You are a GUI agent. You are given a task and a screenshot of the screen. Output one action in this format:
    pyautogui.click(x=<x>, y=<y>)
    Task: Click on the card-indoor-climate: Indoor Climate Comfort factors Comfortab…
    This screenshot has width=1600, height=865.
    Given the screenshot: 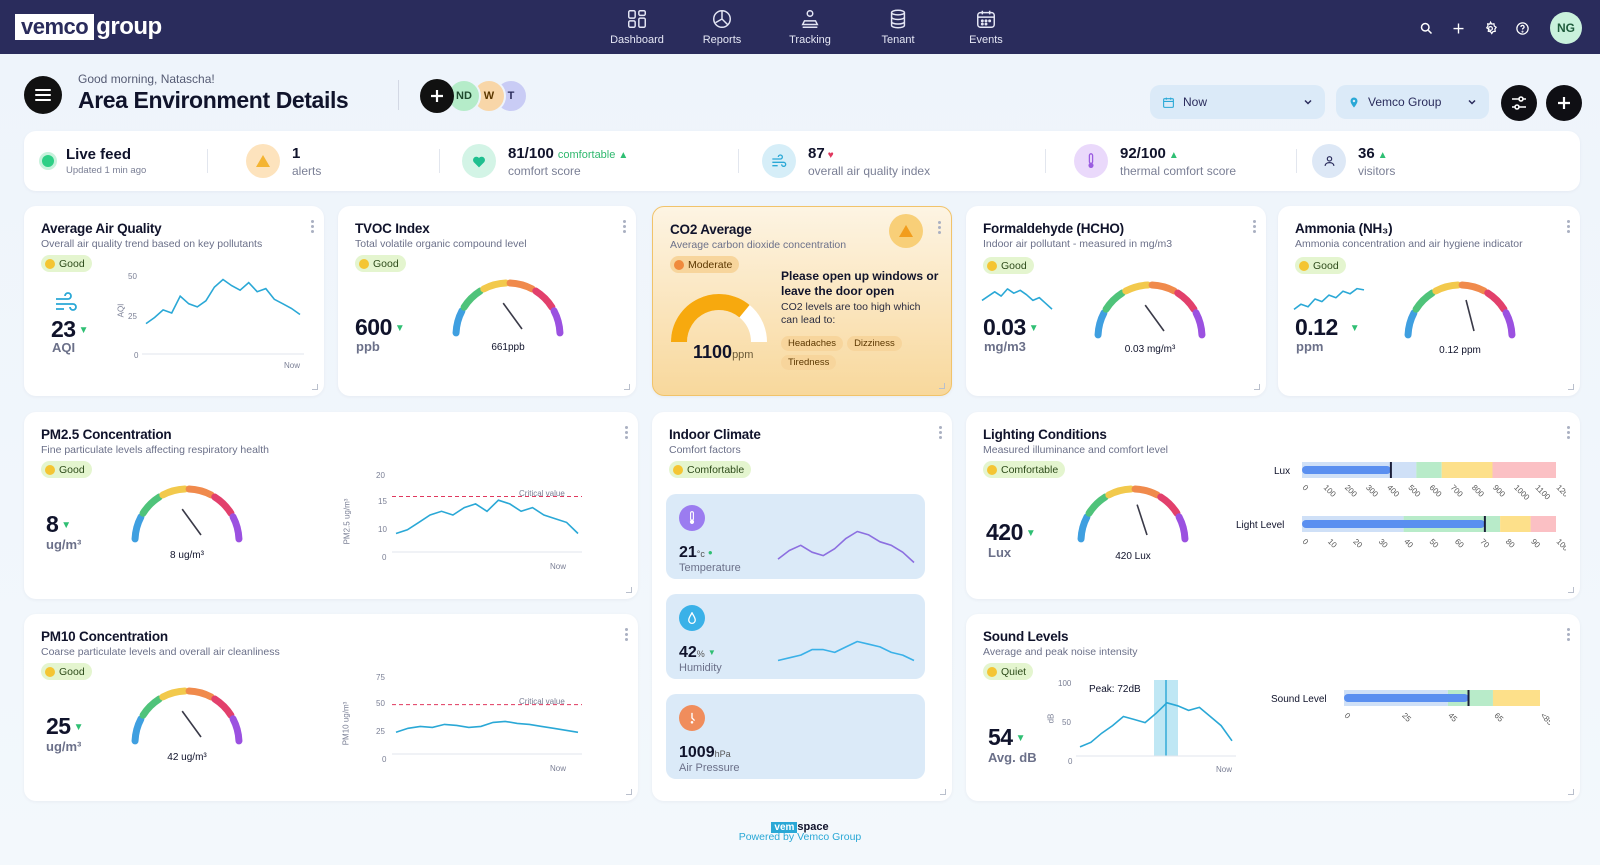 What is the action you would take?
    pyautogui.click(x=802, y=606)
    